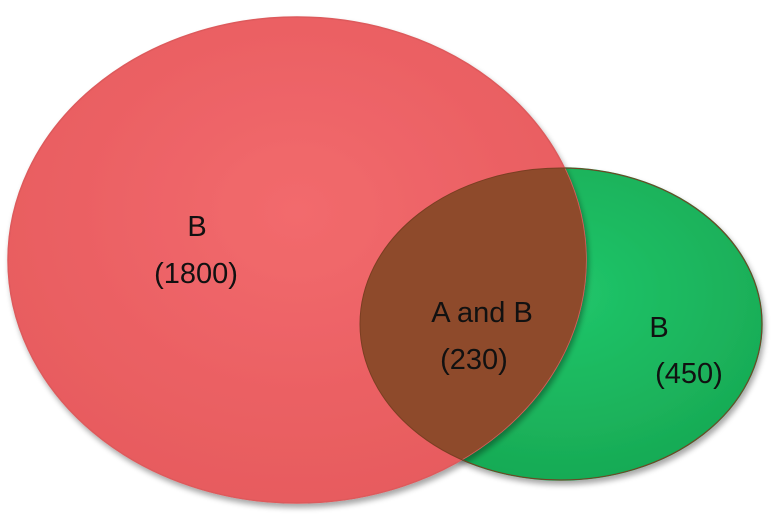 The image size is (774, 518). I want to click on overlap-region-count: (230), so click(474, 360).